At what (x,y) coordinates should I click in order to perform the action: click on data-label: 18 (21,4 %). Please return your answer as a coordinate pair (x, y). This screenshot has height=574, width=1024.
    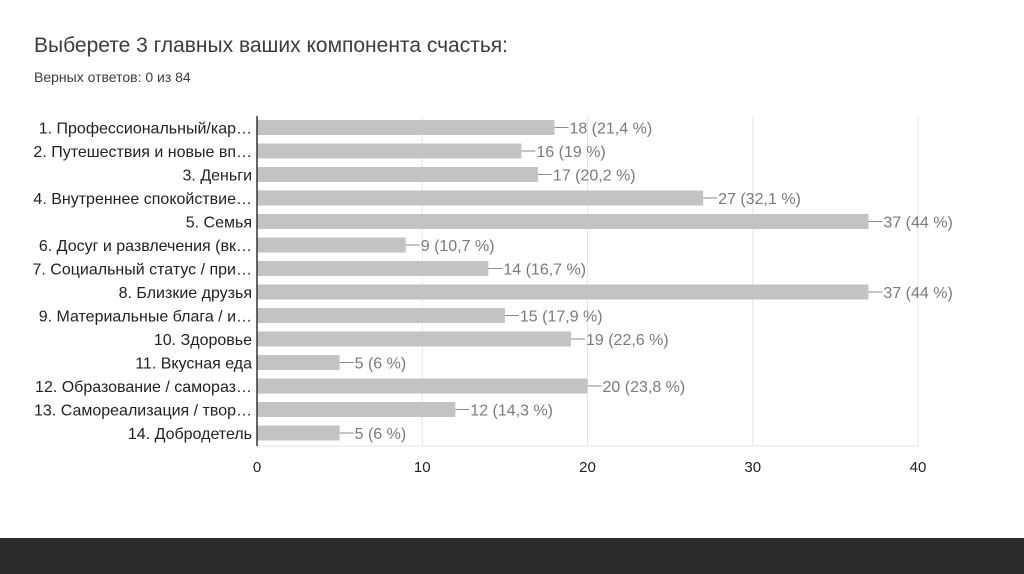
    Looking at the image, I should click on (610, 129).